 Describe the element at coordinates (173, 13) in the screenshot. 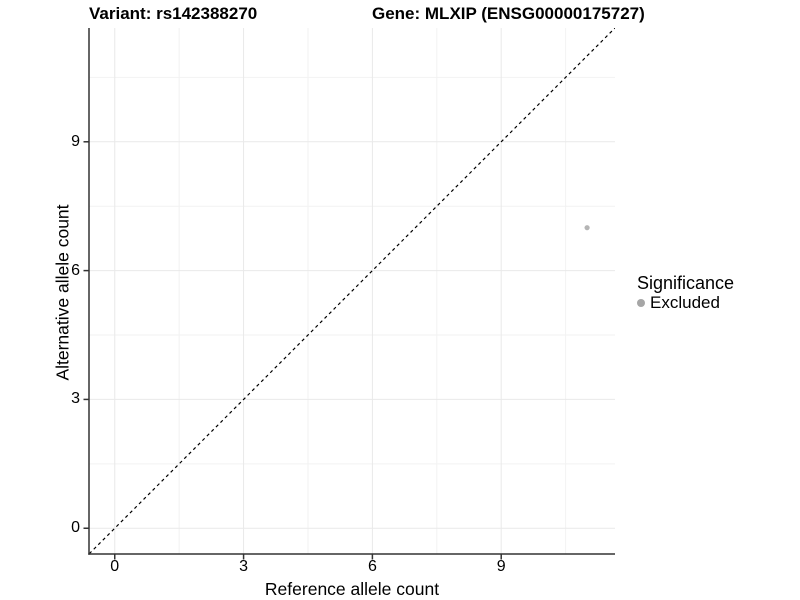

I see `plot-title-variant: Variant: rs142388270` at that location.